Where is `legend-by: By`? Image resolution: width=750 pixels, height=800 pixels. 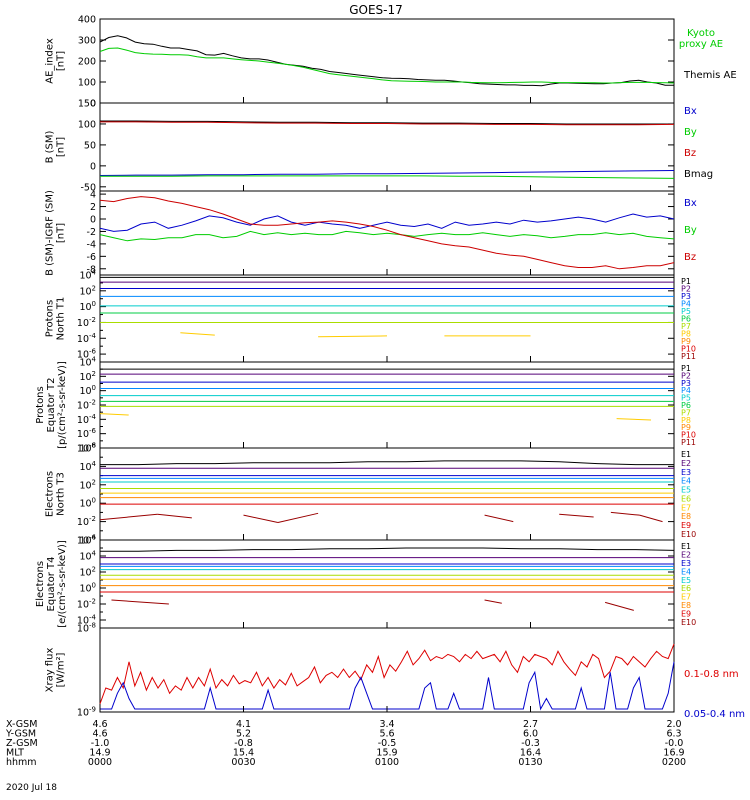 legend-by: By is located at coordinates (690, 132).